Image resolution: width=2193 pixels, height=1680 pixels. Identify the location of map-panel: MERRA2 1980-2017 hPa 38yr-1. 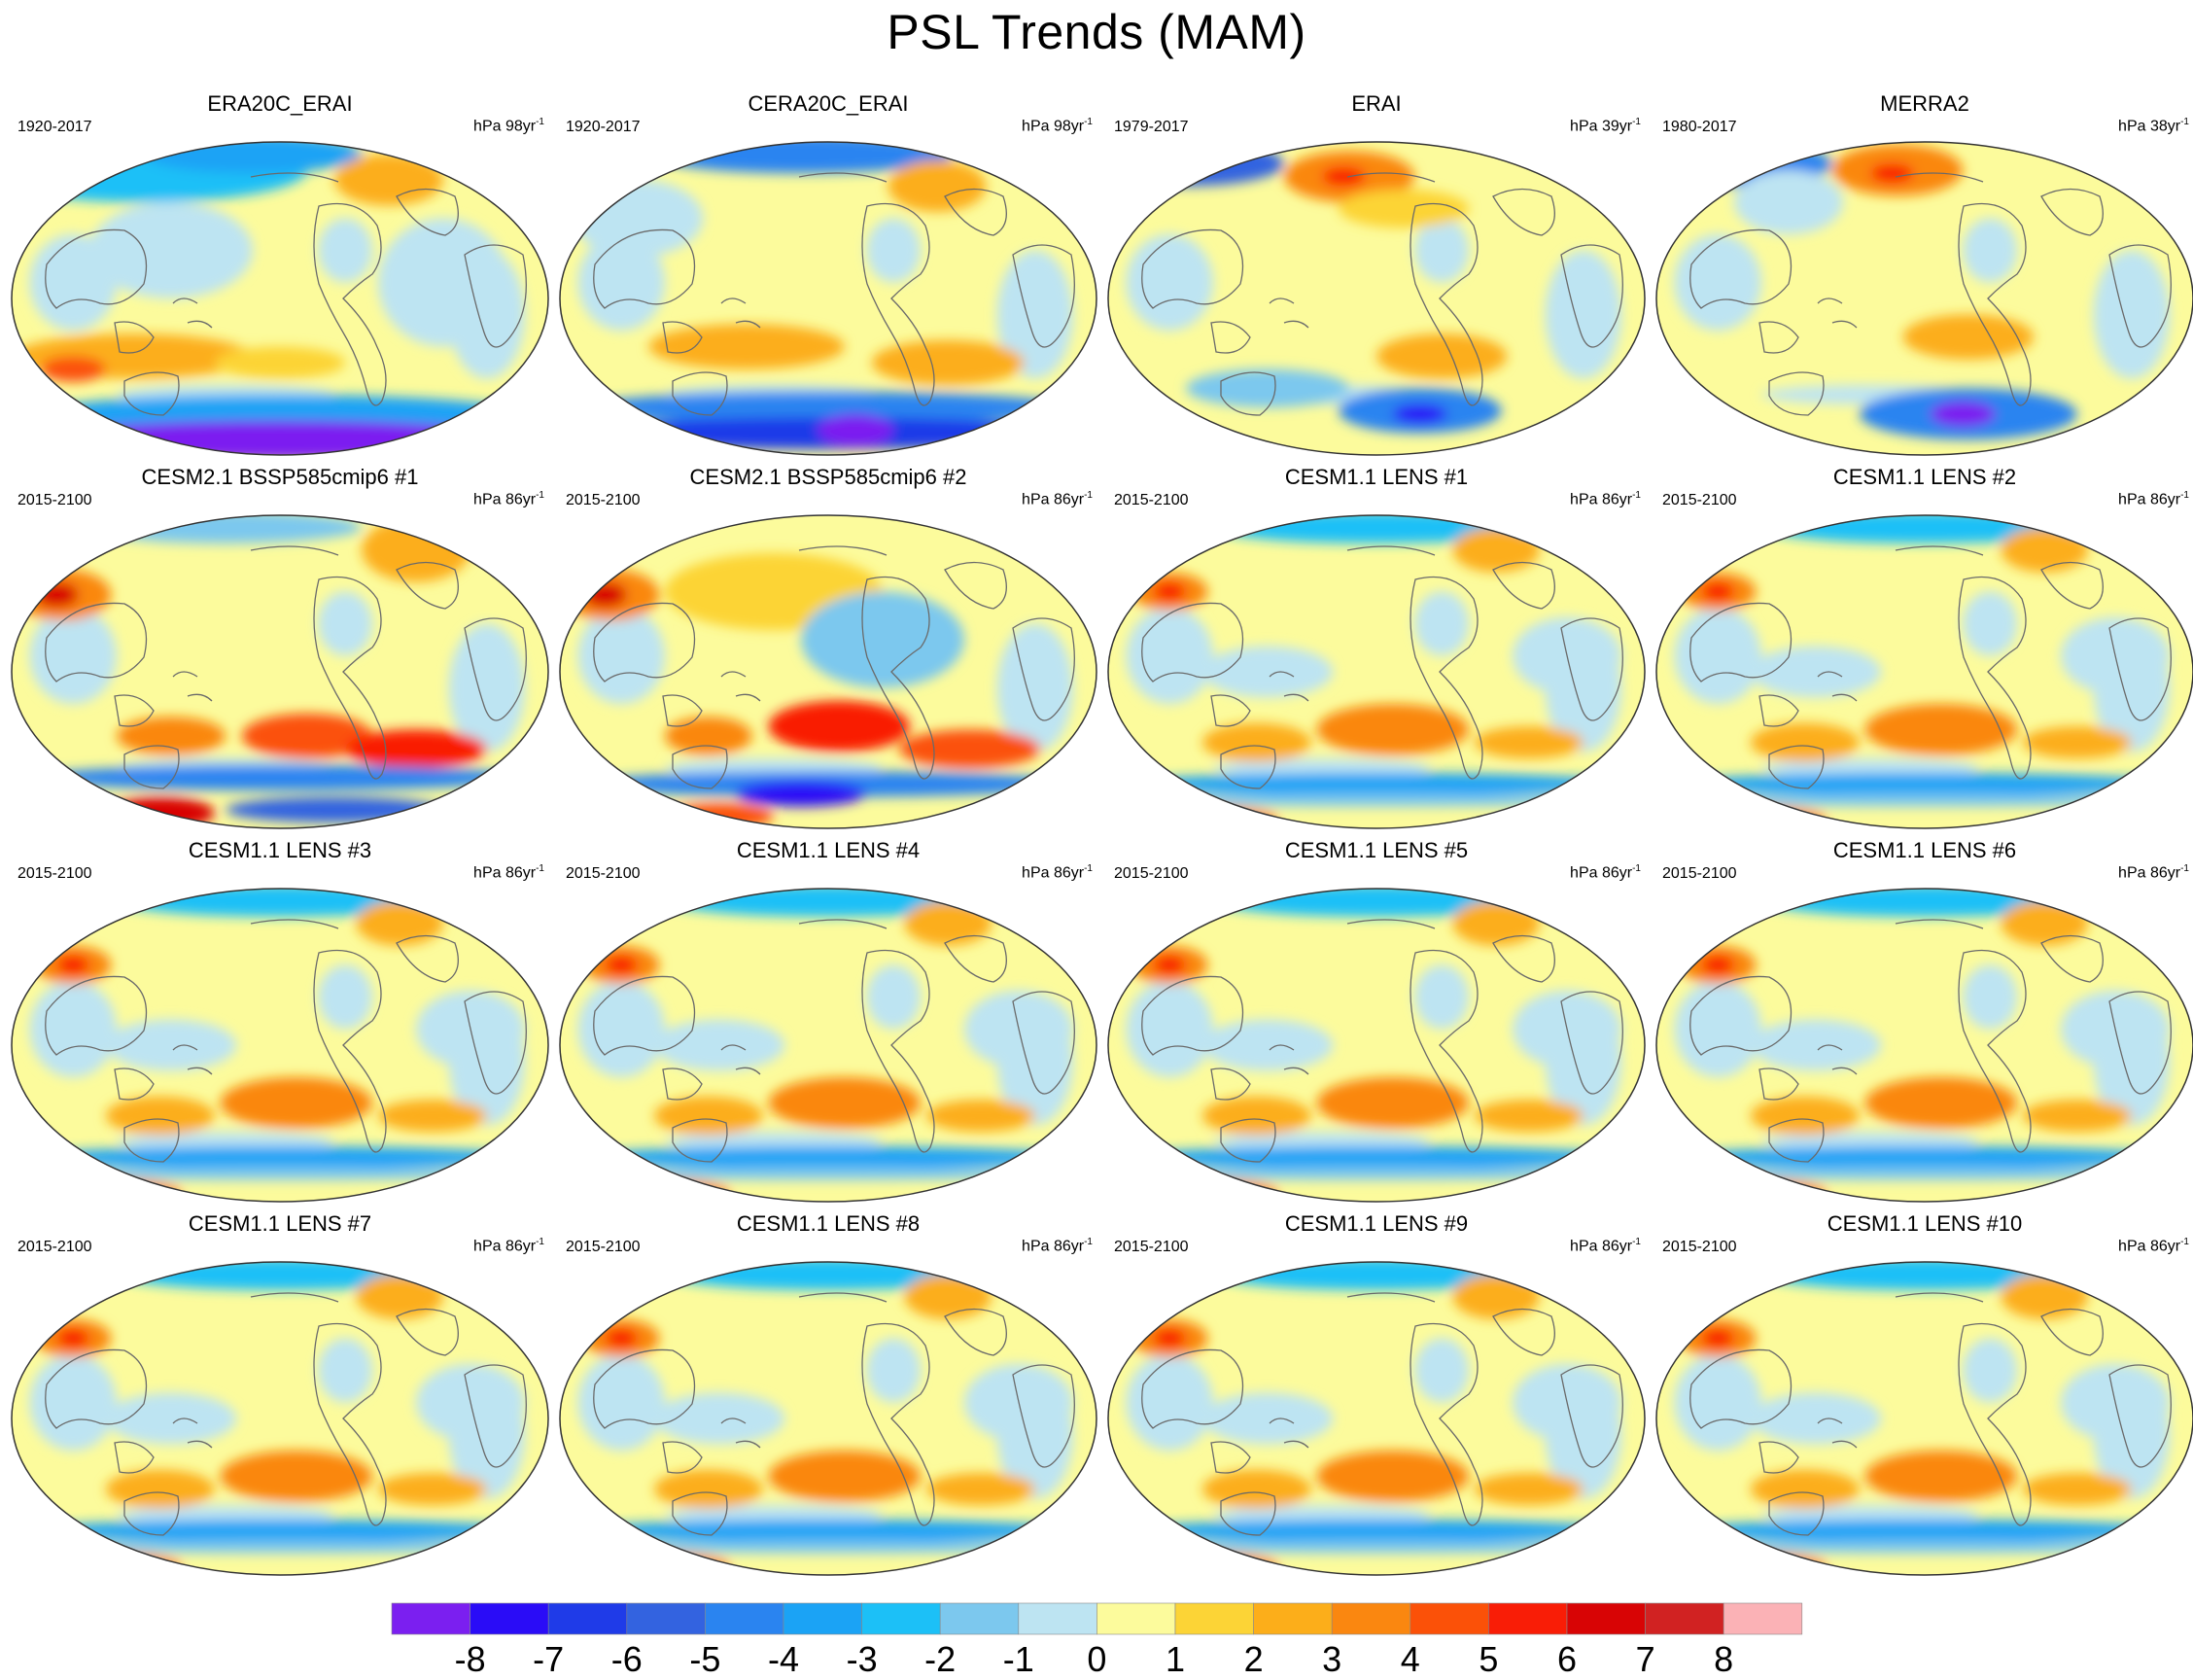
(1923, 274).